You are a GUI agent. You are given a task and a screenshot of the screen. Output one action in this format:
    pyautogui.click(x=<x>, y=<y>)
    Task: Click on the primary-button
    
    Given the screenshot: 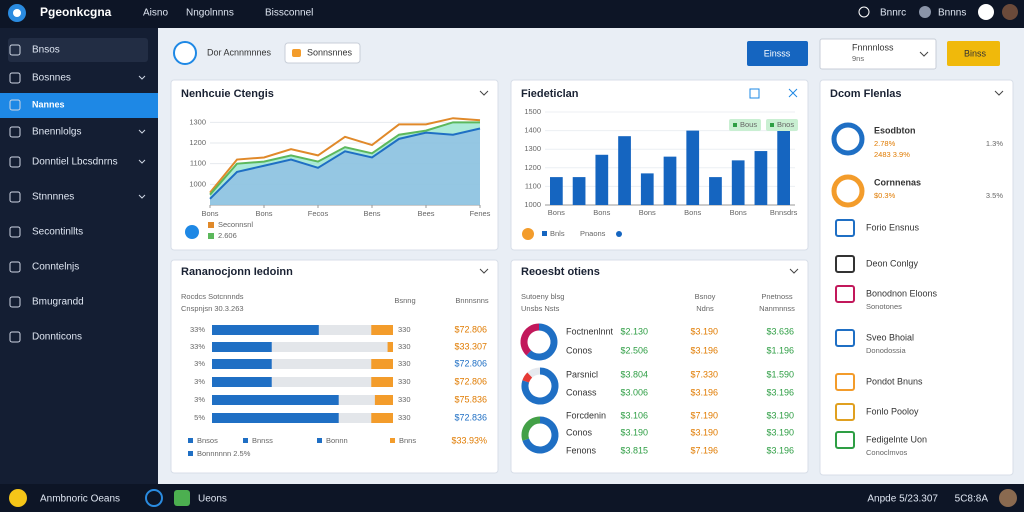 What is the action you would take?
    pyautogui.click(x=777, y=53)
    